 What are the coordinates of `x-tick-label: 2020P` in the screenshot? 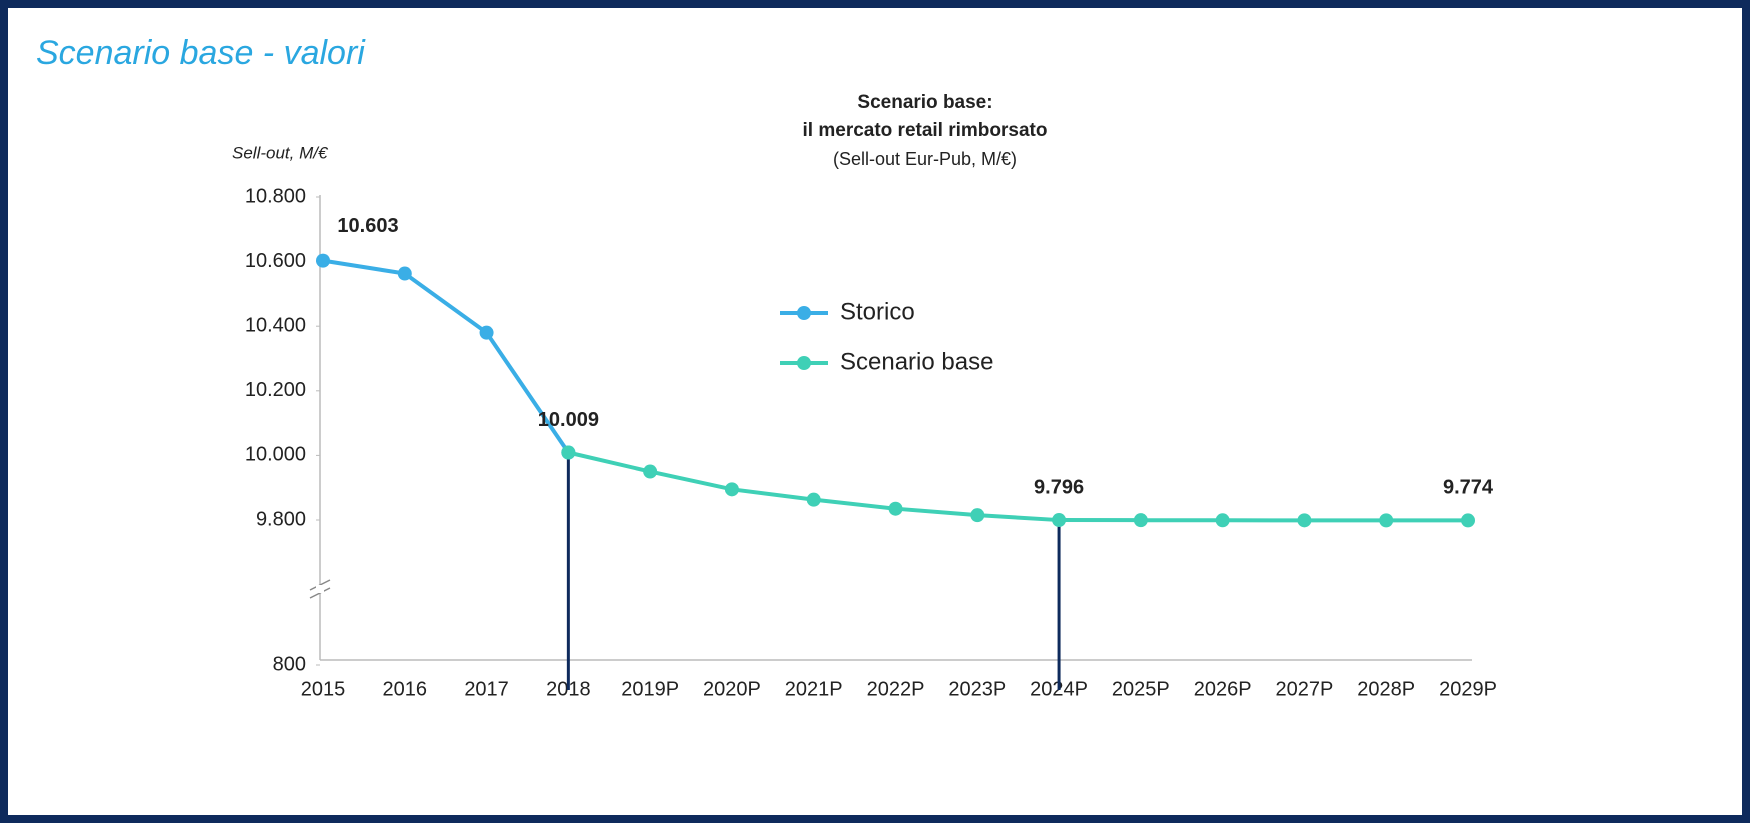 It's located at (732, 689).